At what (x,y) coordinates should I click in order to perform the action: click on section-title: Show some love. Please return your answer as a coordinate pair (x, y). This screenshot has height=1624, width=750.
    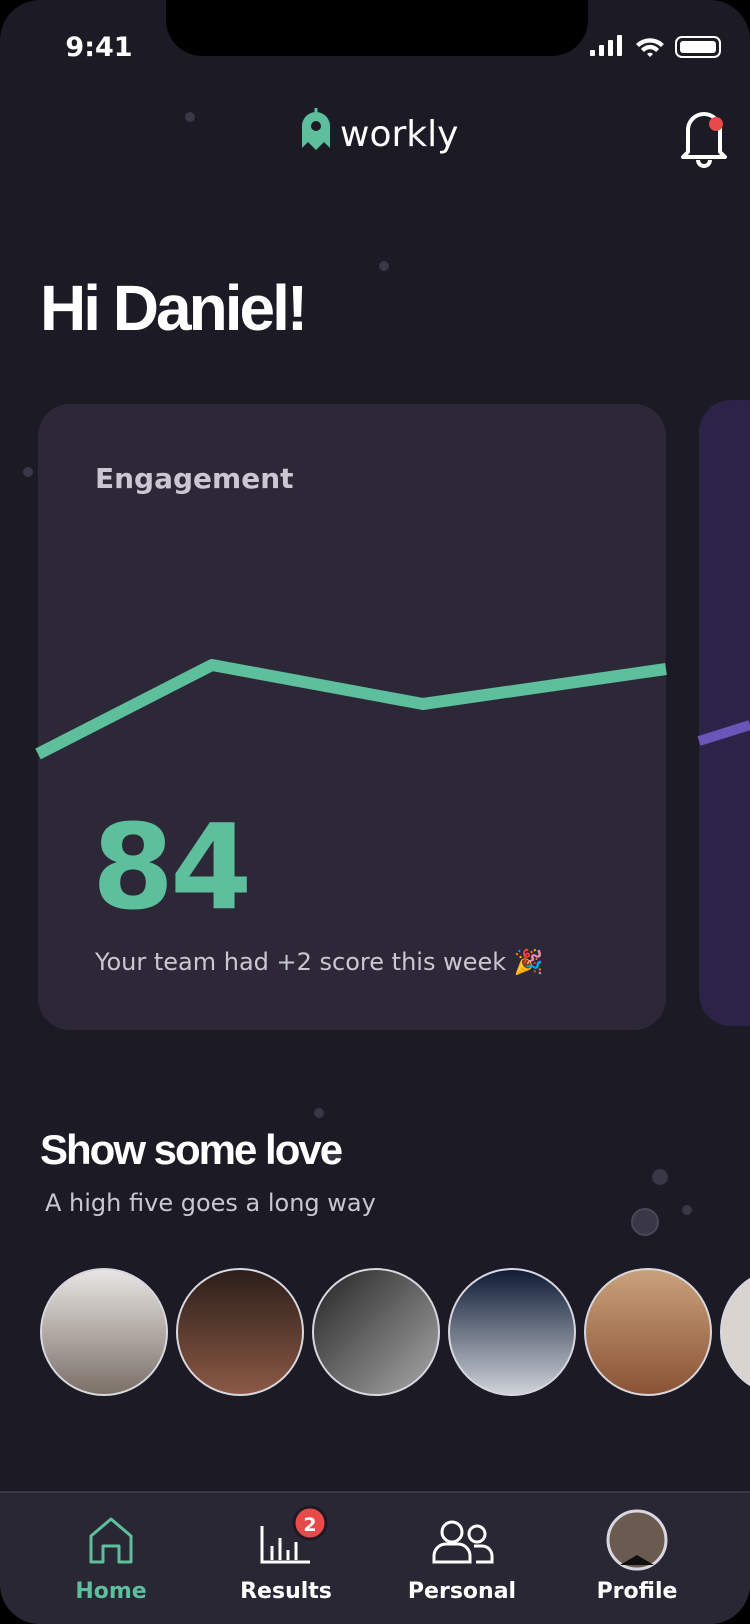
    Looking at the image, I should click on (191, 1149).